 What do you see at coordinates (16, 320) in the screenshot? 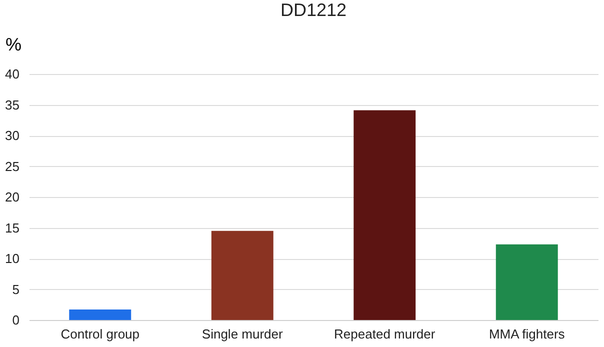
I see `y-tick-label: 0` at bounding box center [16, 320].